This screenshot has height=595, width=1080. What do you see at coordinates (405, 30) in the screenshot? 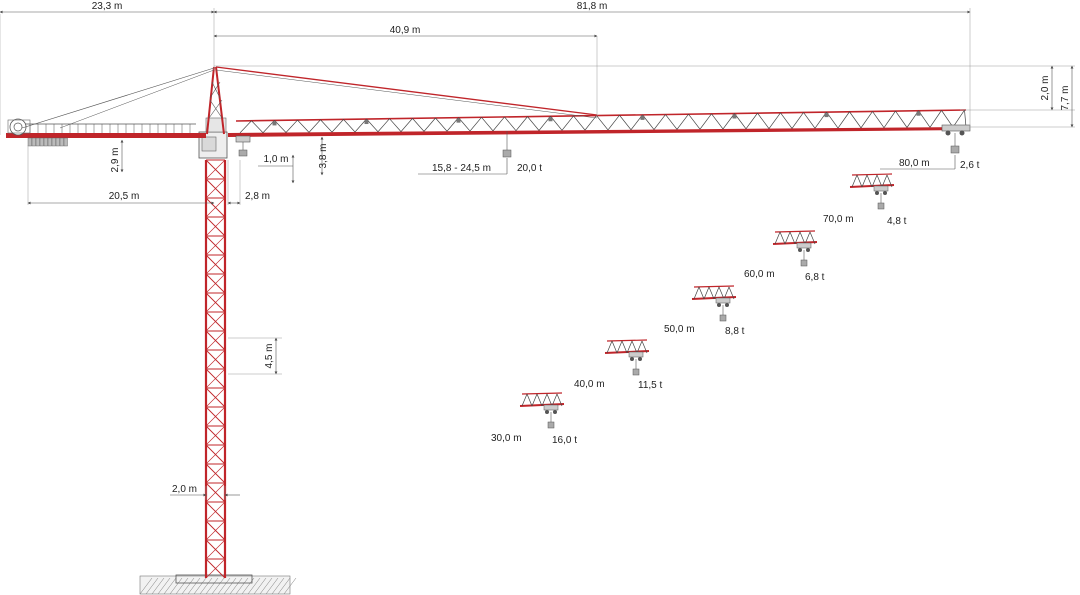
I see `dim-pendant-position: 40,9 m` at bounding box center [405, 30].